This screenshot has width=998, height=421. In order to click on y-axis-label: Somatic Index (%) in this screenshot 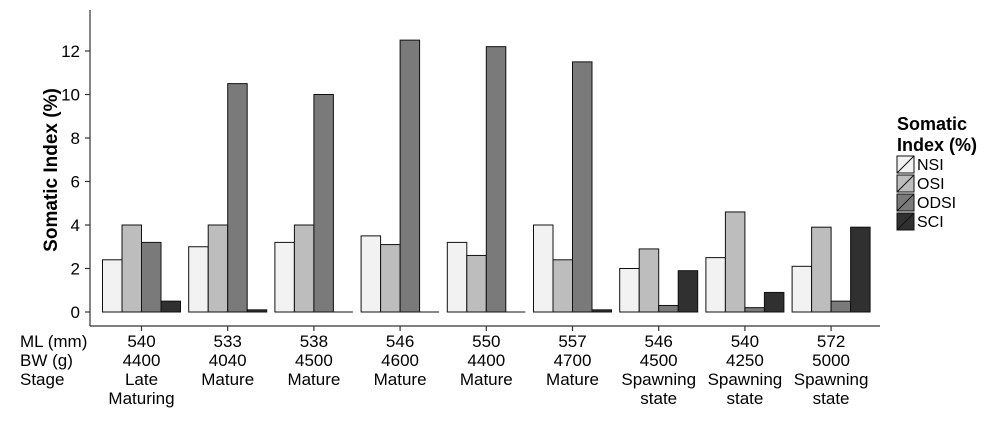, I will do `click(51, 170)`.